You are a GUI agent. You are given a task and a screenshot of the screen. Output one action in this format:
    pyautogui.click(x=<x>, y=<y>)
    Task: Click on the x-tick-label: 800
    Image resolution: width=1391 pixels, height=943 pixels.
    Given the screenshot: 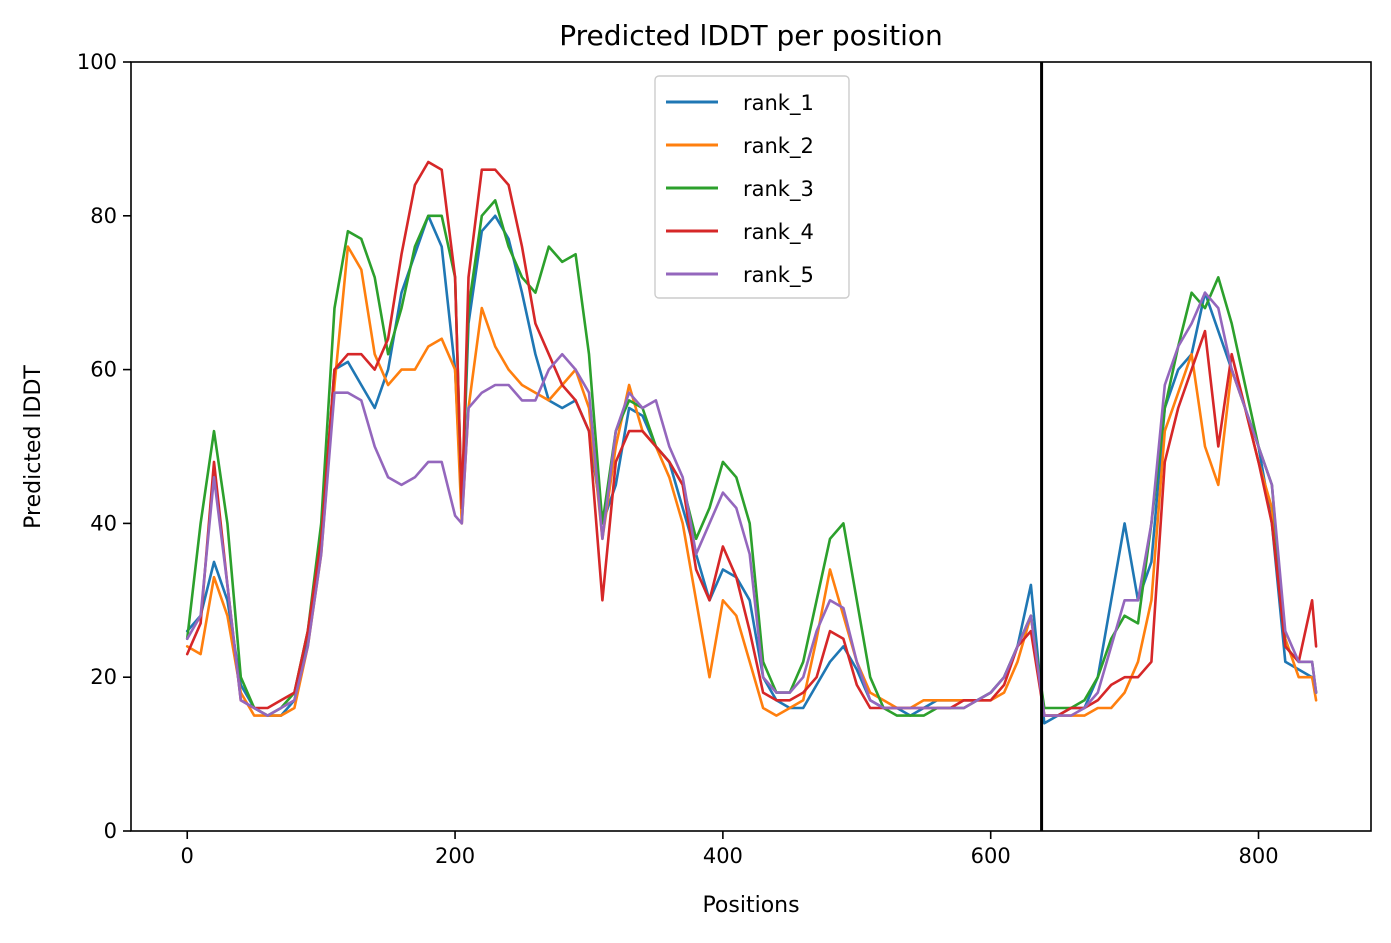 What is the action you would take?
    pyautogui.click(x=1258, y=856)
    